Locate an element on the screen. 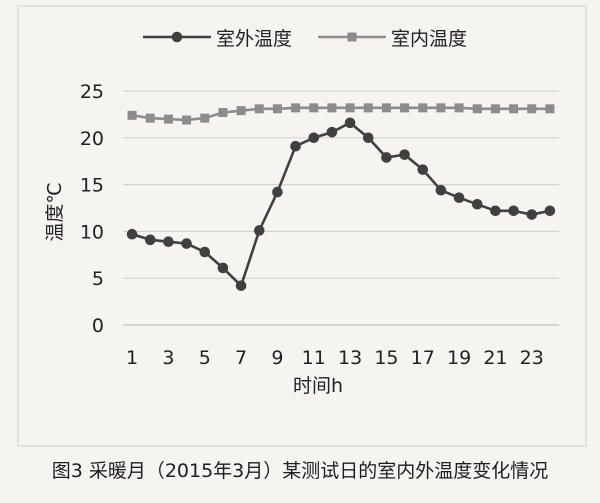 This screenshot has width=600, height=503. y-tick-label-5: 5 is located at coordinates (98, 279).